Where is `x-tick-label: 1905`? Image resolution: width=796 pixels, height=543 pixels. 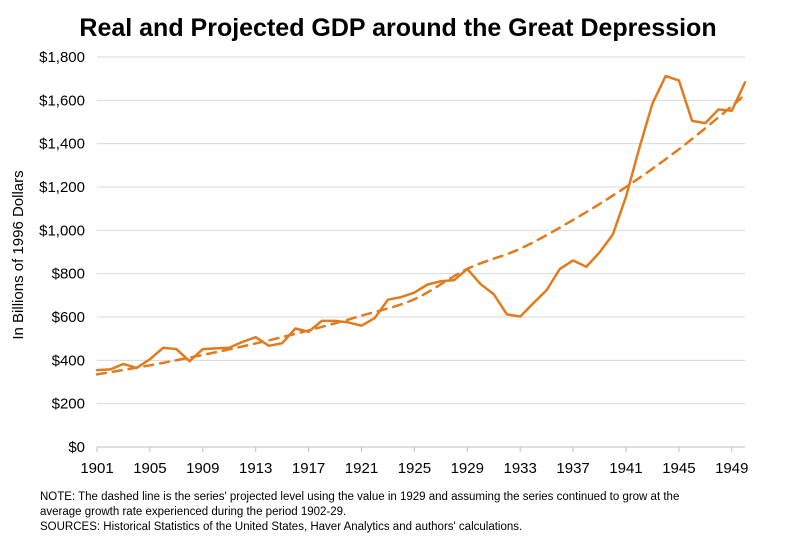 x-tick-label: 1905 is located at coordinates (149, 468).